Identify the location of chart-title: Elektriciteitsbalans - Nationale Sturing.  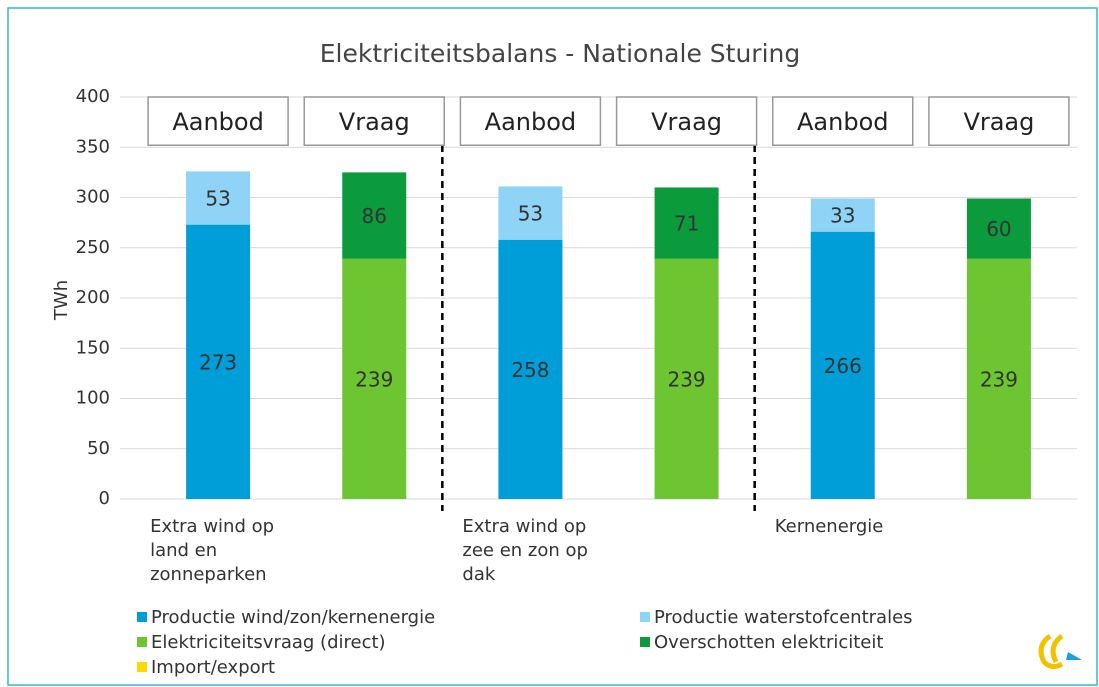
(560, 53).